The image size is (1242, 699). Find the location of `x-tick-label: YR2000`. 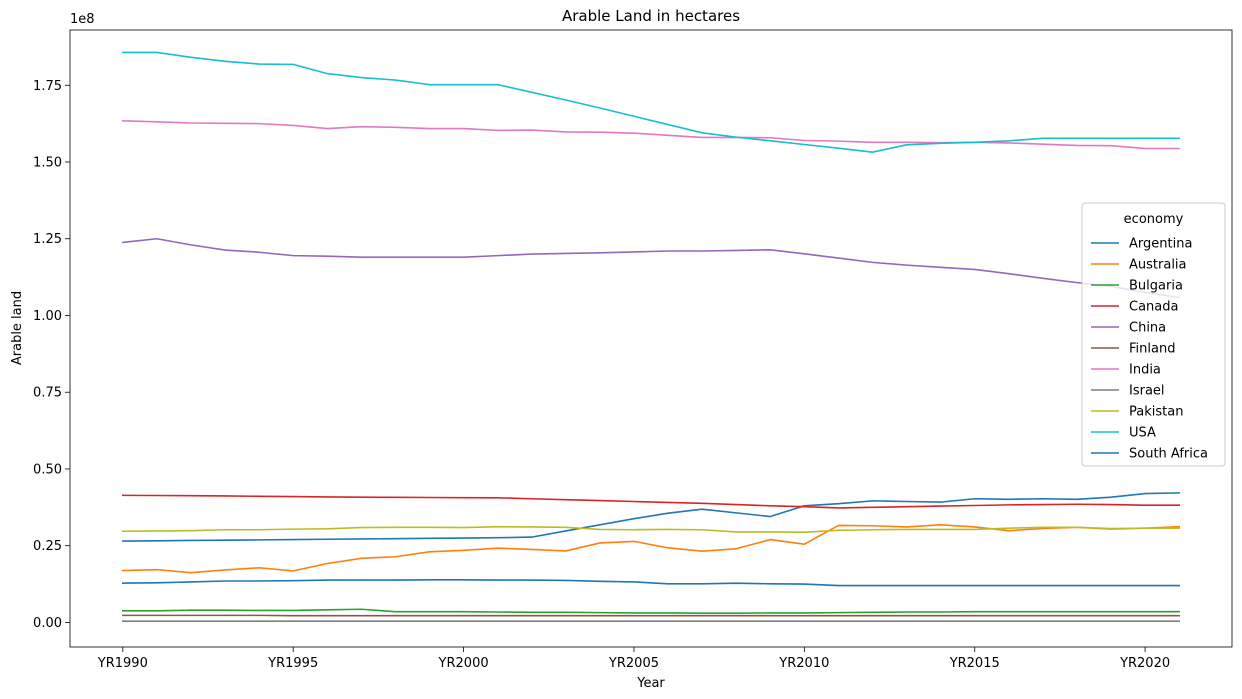

x-tick-label: YR2000 is located at coordinates (463, 663).